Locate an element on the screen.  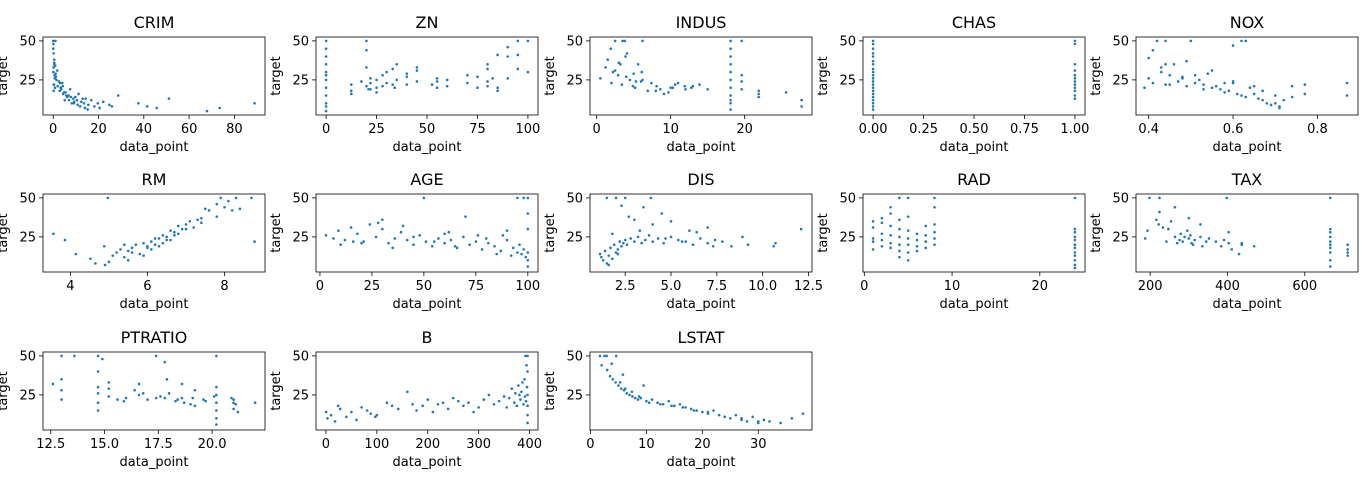
subplot-rad: RAD 0 10 20 25 50 data_point target is located at coordinates (951, 241).